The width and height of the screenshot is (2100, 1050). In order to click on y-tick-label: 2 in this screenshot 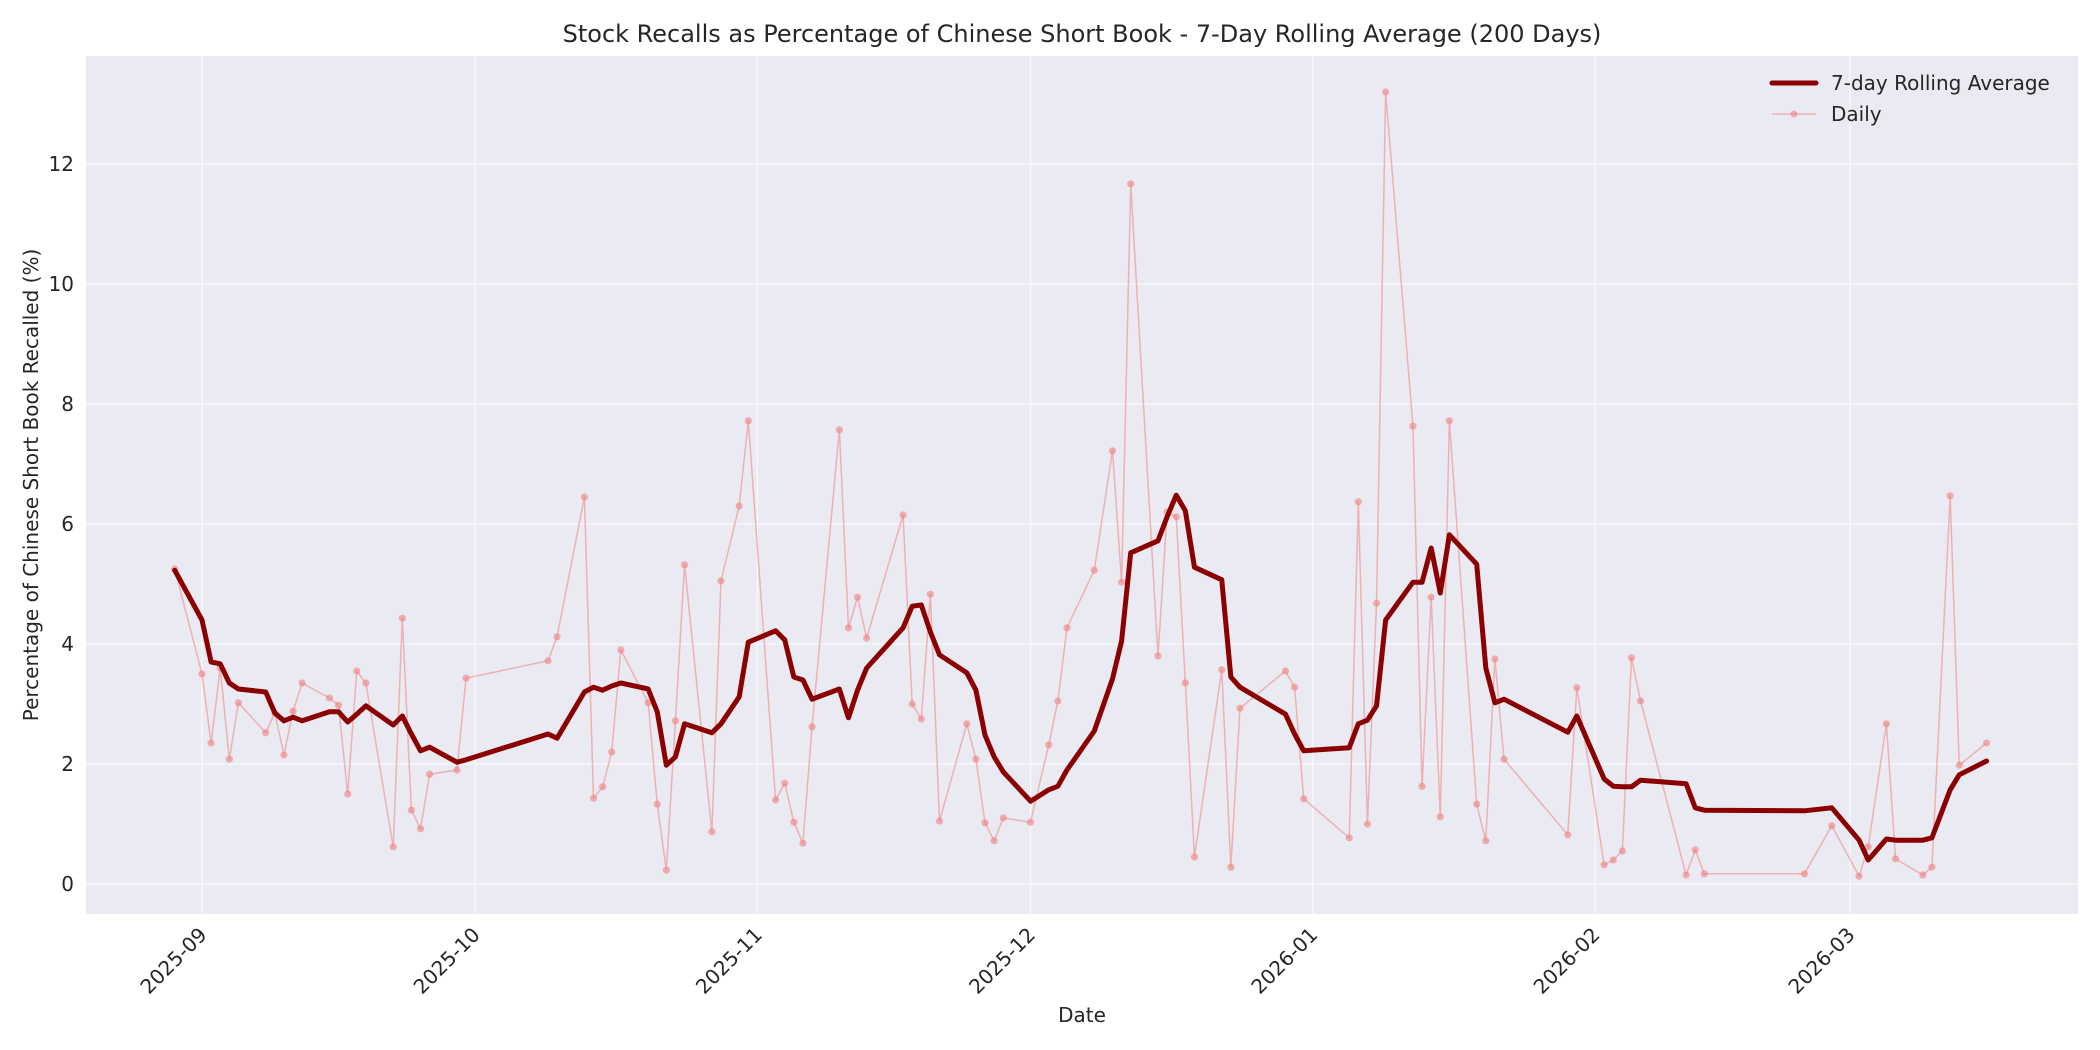, I will do `click(67, 764)`.